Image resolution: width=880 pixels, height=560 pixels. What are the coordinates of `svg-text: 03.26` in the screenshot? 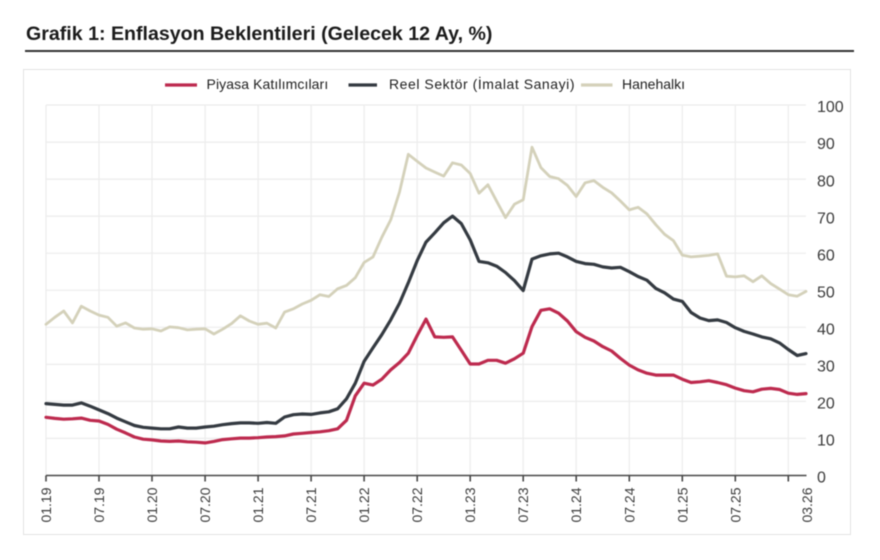 It's located at (807, 504).